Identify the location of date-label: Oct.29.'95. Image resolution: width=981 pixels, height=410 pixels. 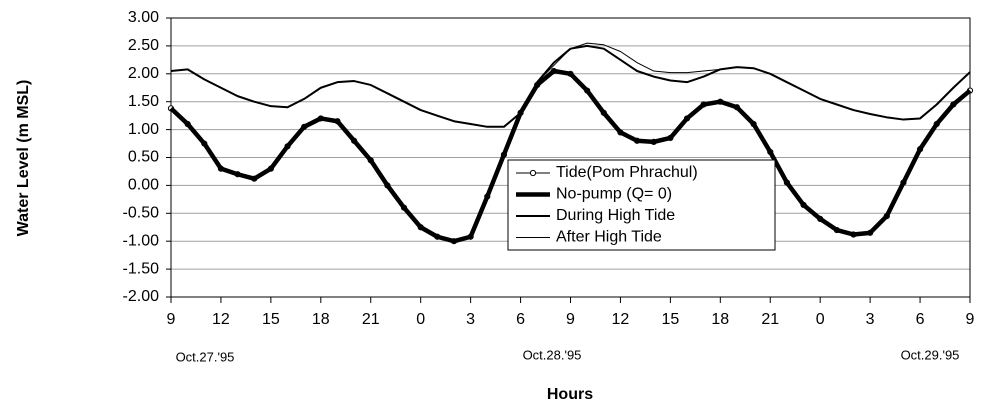
(930, 354).